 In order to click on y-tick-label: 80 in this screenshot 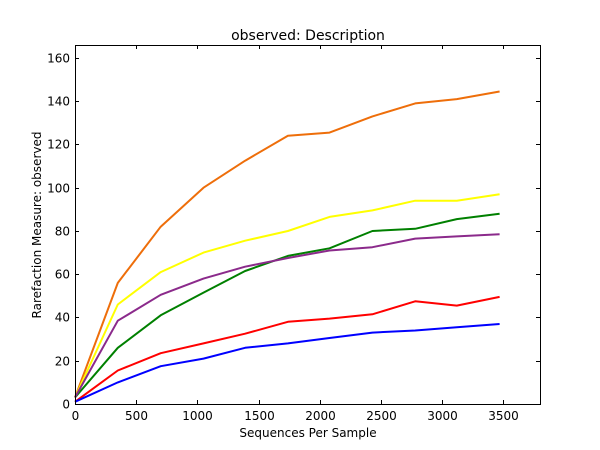, I will do `click(62, 232)`.